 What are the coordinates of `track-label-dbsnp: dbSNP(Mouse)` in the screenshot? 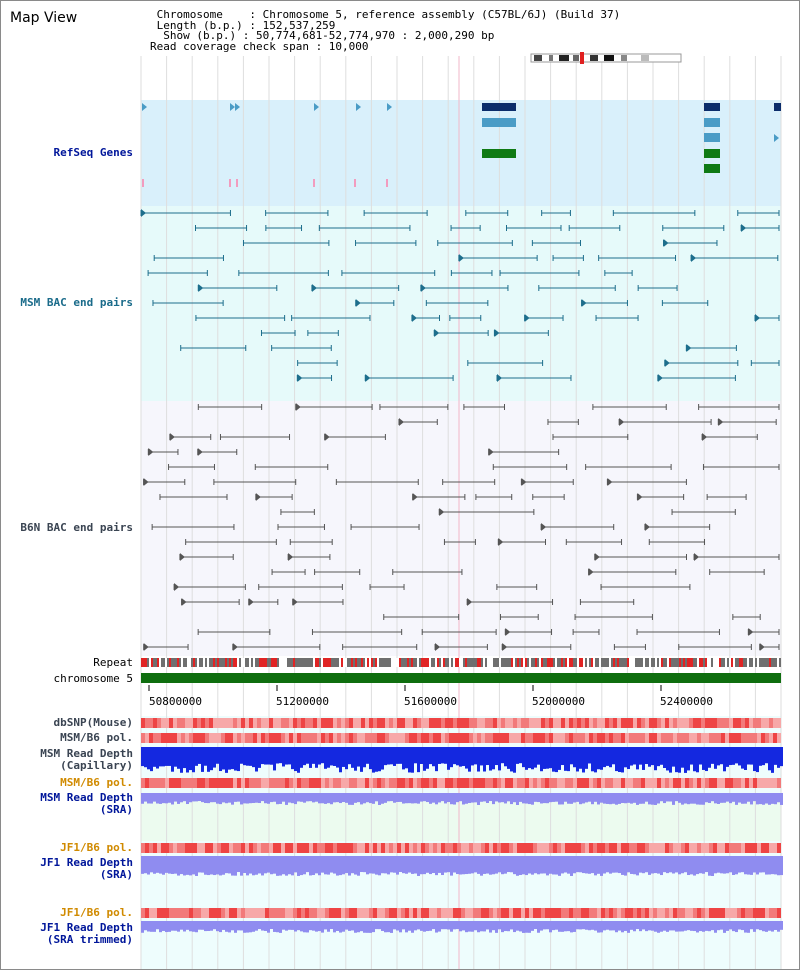 It's located at (93, 722).